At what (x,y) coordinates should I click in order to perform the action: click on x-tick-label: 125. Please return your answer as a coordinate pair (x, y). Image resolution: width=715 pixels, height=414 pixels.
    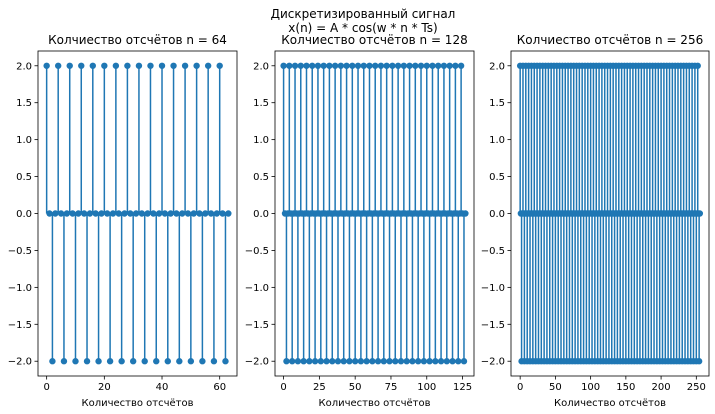
    Looking at the image, I should click on (462, 387).